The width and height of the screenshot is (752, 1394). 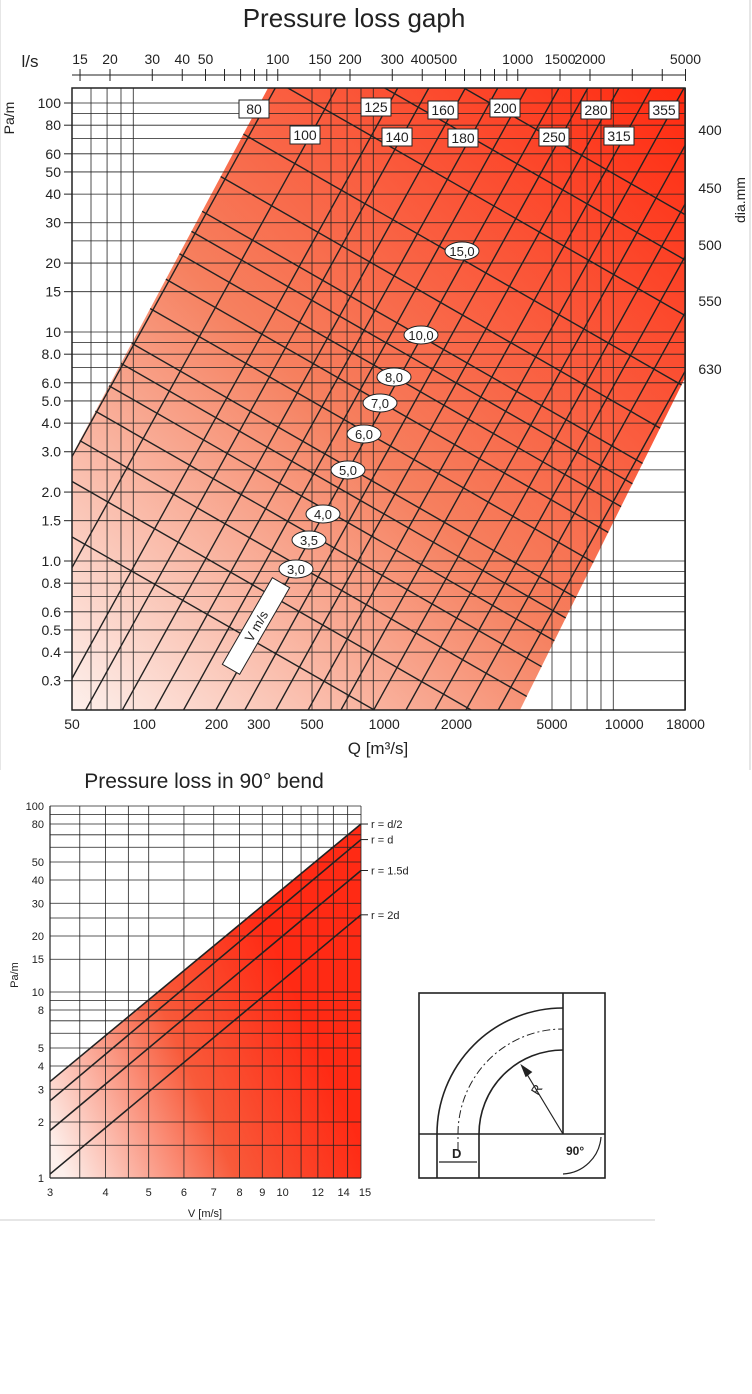 I want to click on y-tick-label: 0.3, so click(x=52, y=681).